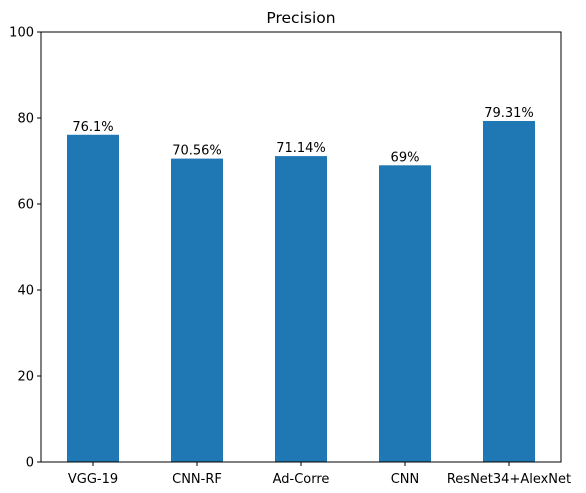 The width and height of the screenshot is (586, 493). Describe the element at coordinates (302, 135) in the screenshot. I see `data-labels-group: 76.1% 70.56% 71.14% 69% 79.31%` at that location.